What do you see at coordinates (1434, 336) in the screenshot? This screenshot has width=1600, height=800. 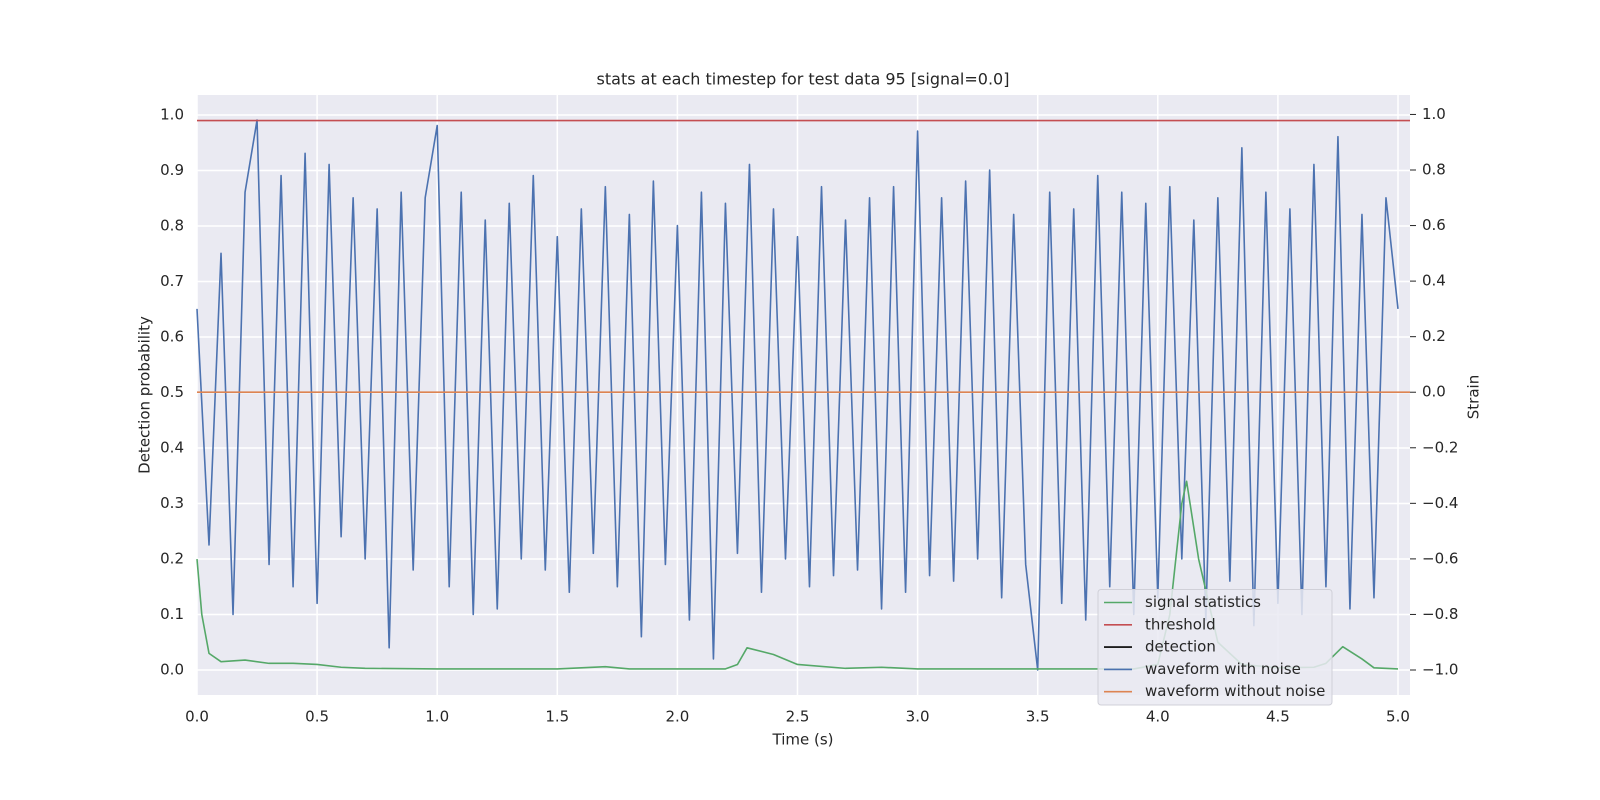 I see `y2-tick-label: 0.2` at bounding box center [1434, 336].